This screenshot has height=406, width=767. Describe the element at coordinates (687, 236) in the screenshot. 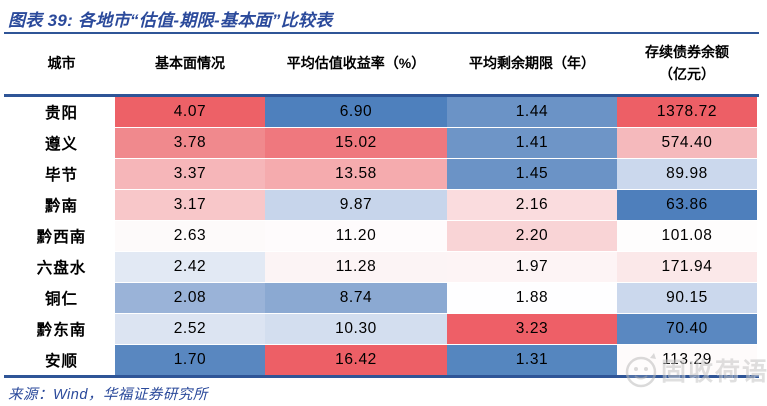

I see `balance-cell: 101.08` at that location.